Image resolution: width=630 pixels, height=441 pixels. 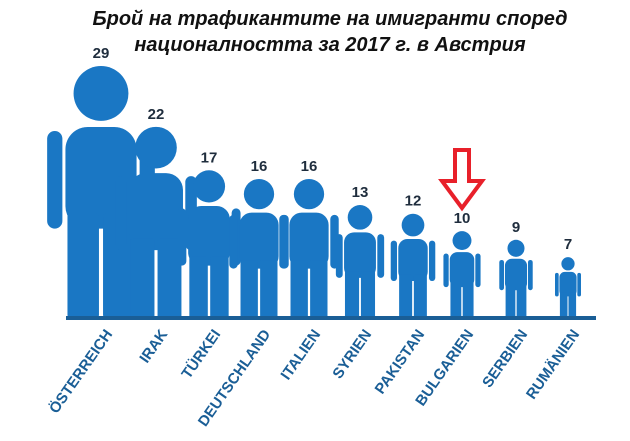 What do you see at coordinates (81, 372) in the screenshot?
I see `category-label-osterreich: ÖSTERREICH` at bounding box center [81, 372].